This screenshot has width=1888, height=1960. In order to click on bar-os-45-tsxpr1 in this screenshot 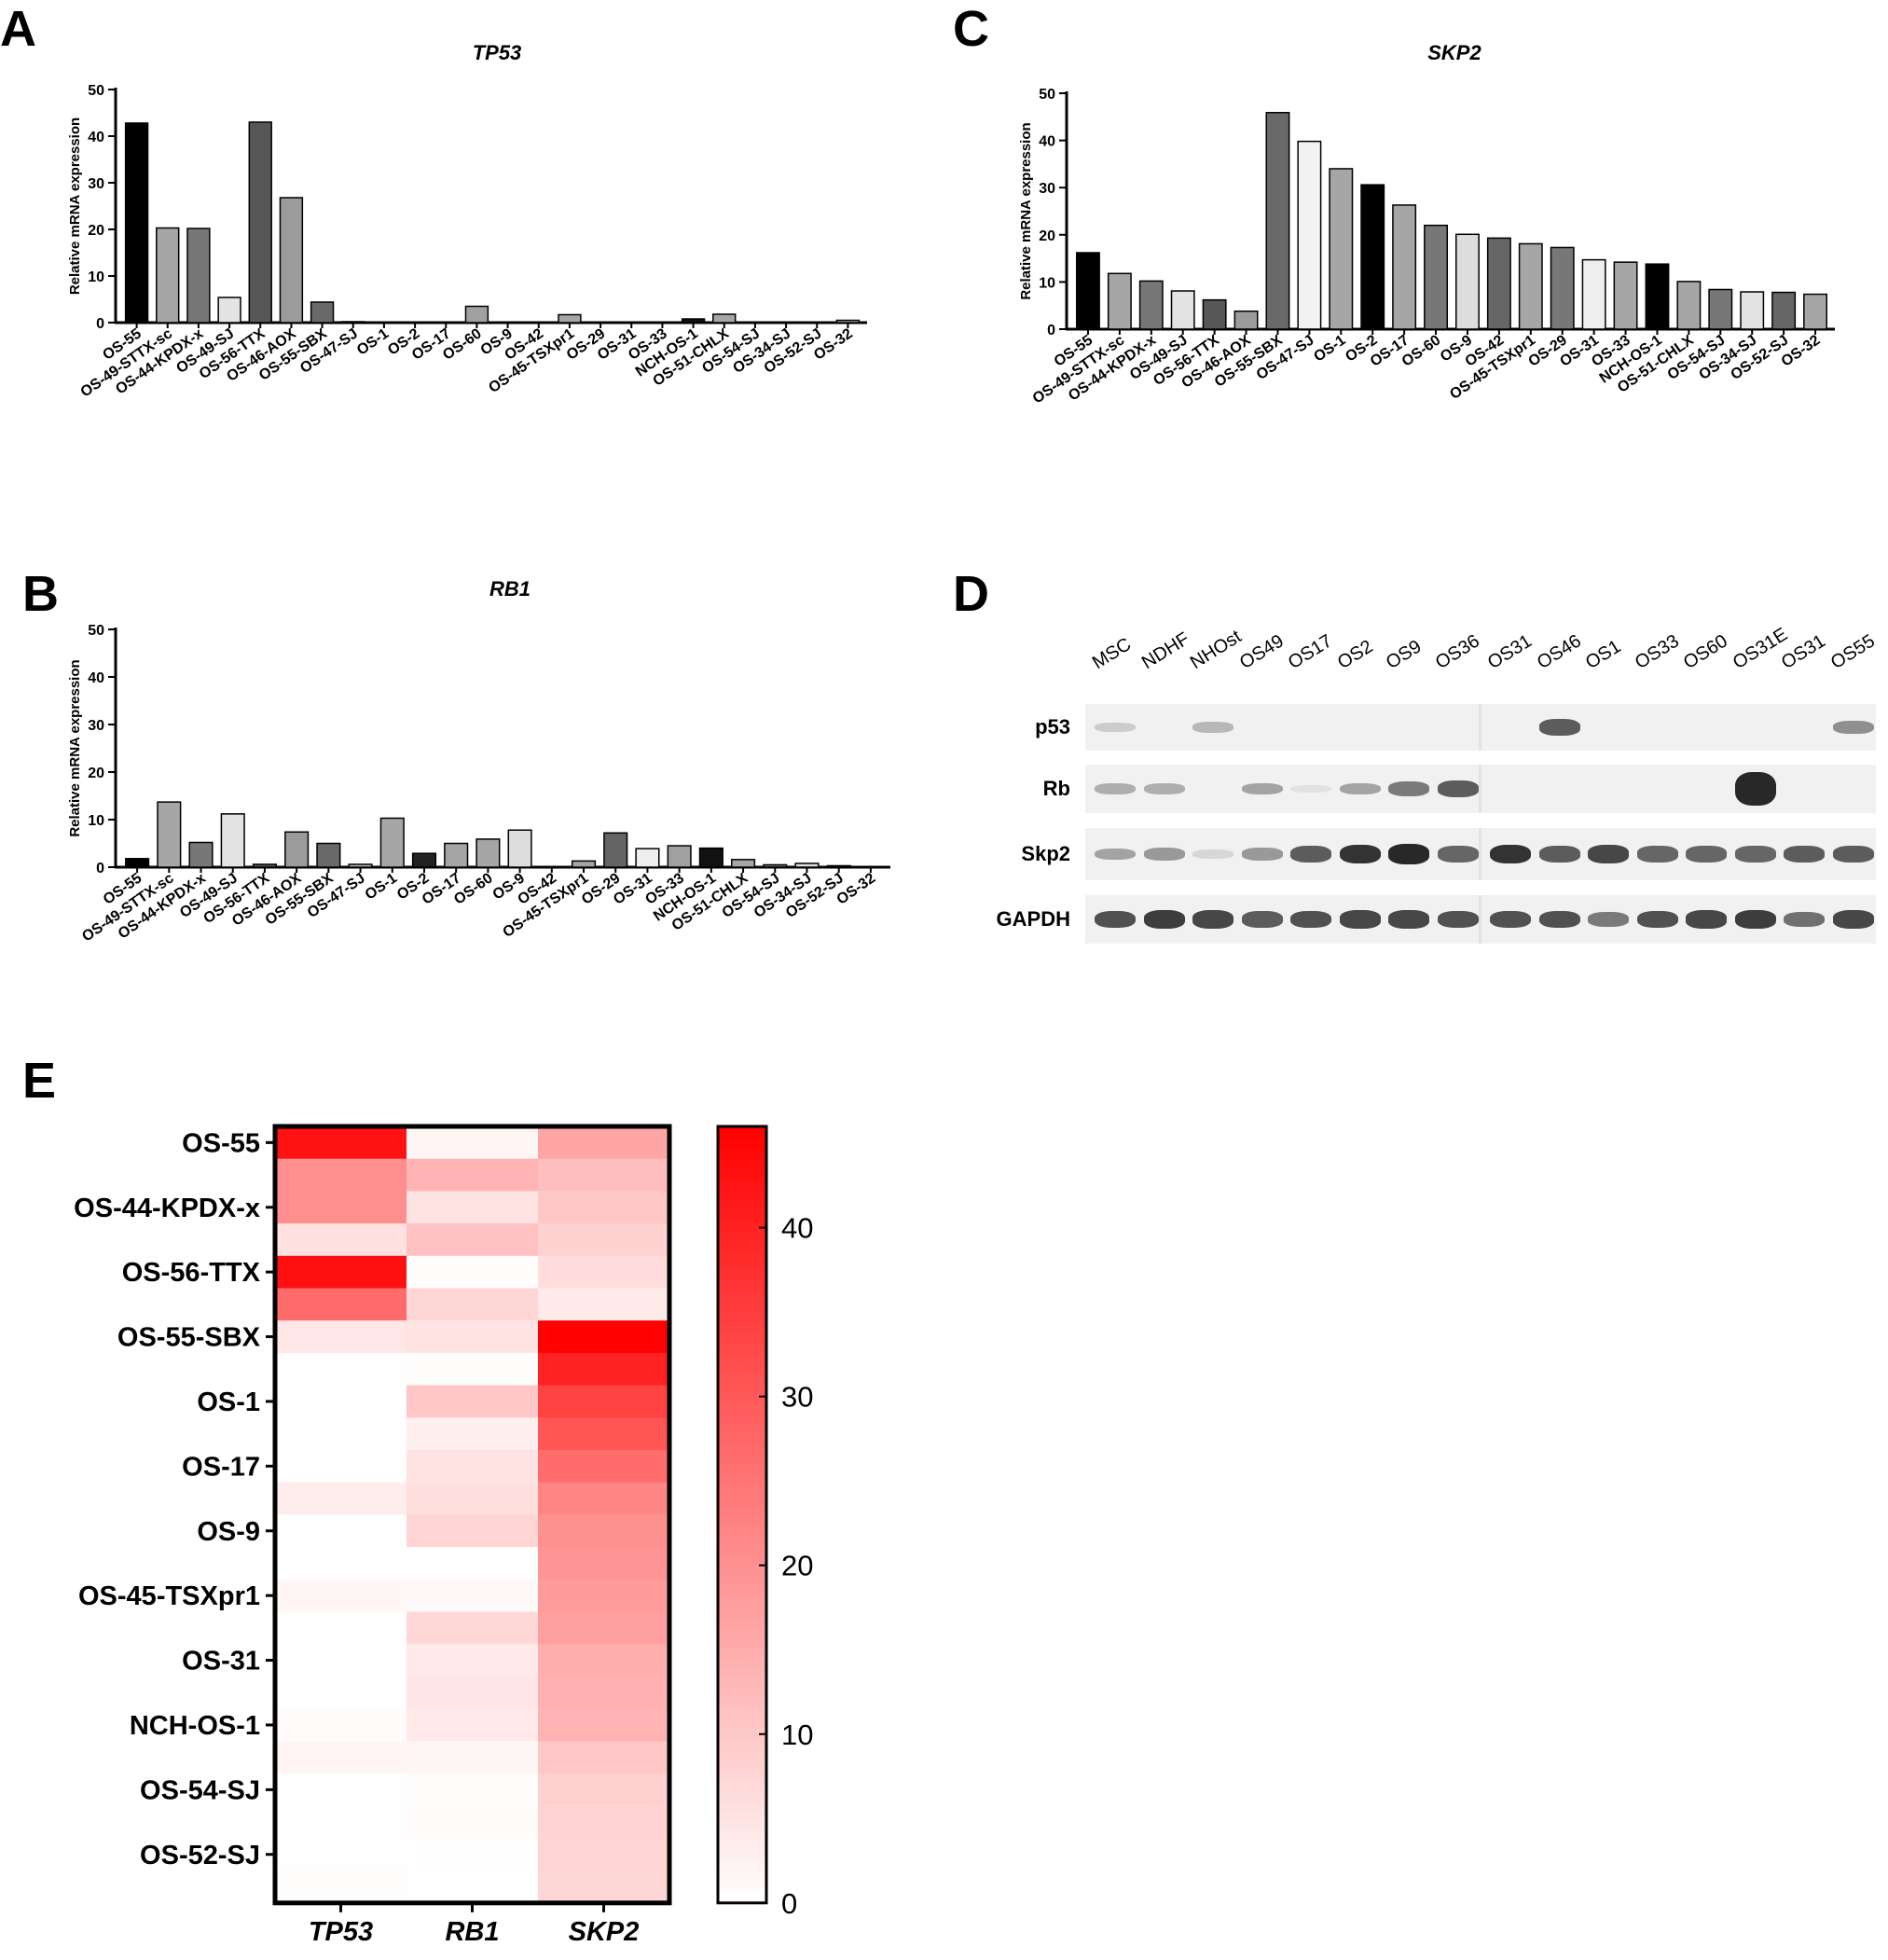, I will do `click(570, 319)`.